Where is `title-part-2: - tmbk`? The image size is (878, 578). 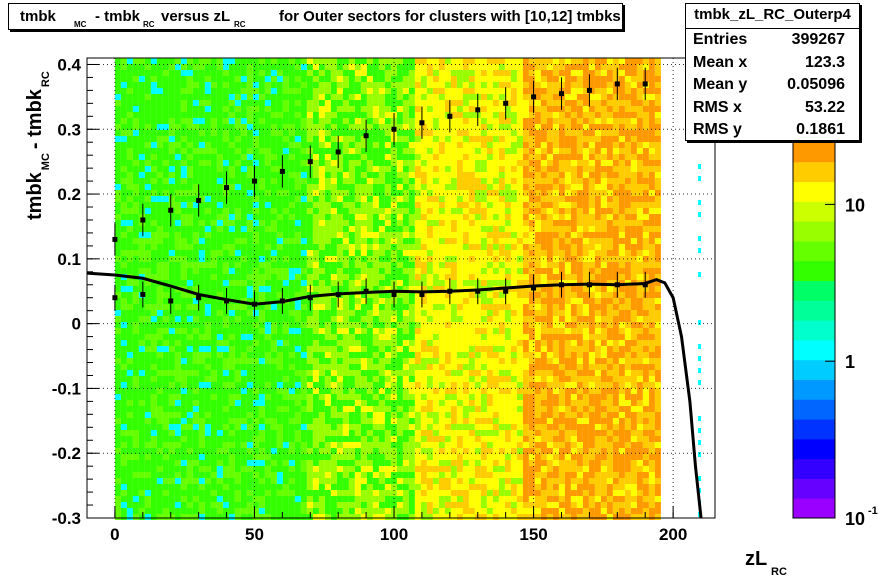 title-part-2: - tmbk is located at coordinates (117, 16).